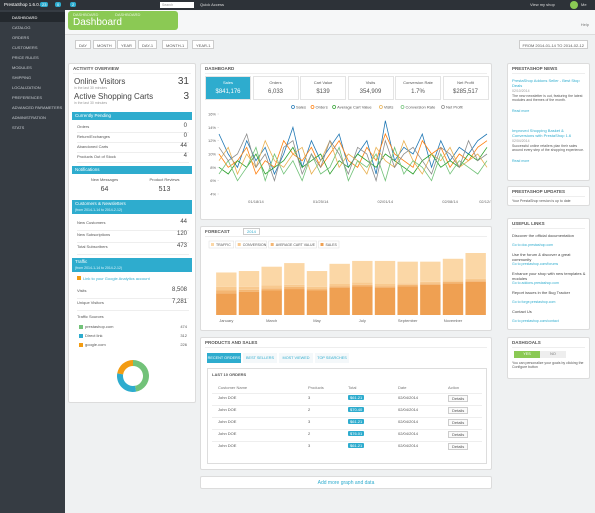 Image resolution: width=595 pixels, height=513 pixels. Describe the element at coordinates (133, 305) in the screenshot. I see `row-label: Unique Visitors` at that location.